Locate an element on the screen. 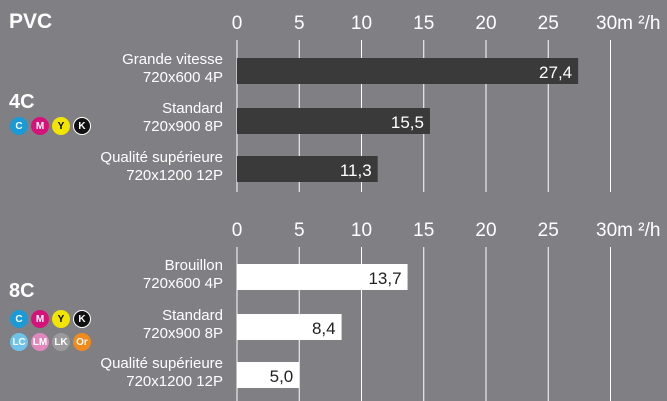 The height and width of the screenshot is (401, 667). bar-value-label: 8,4 is located at coordinates (324, 328).